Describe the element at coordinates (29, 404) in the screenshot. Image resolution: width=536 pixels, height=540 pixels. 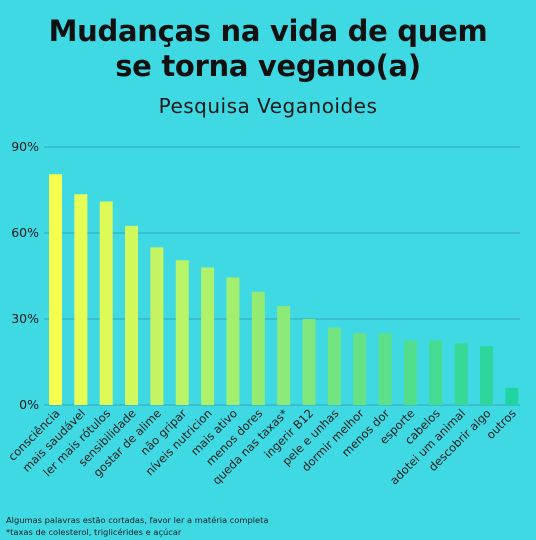
I see `y-tick-label: 0%` at that location.